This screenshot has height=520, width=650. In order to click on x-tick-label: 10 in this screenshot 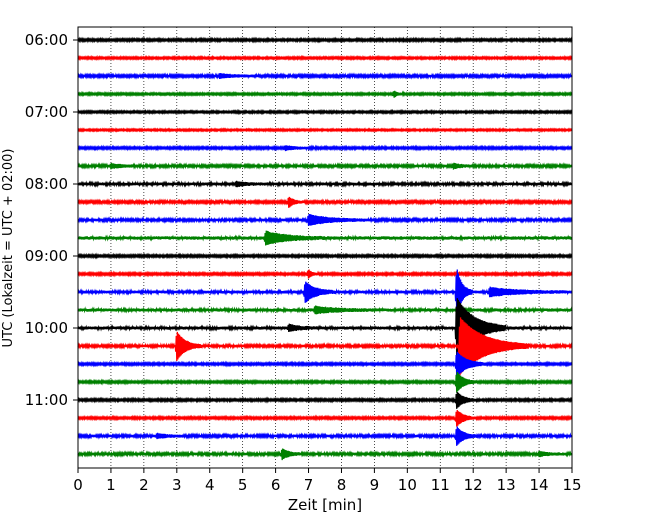, I will do `click(407, 485)`.